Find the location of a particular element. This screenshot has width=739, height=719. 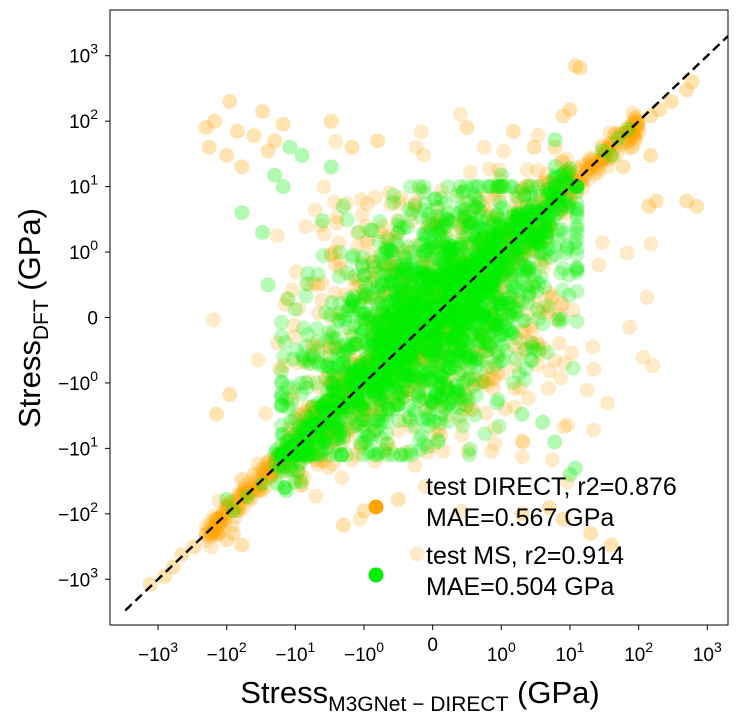

x-tick-label-exponent: 2 is located at coordinates (243, 647).